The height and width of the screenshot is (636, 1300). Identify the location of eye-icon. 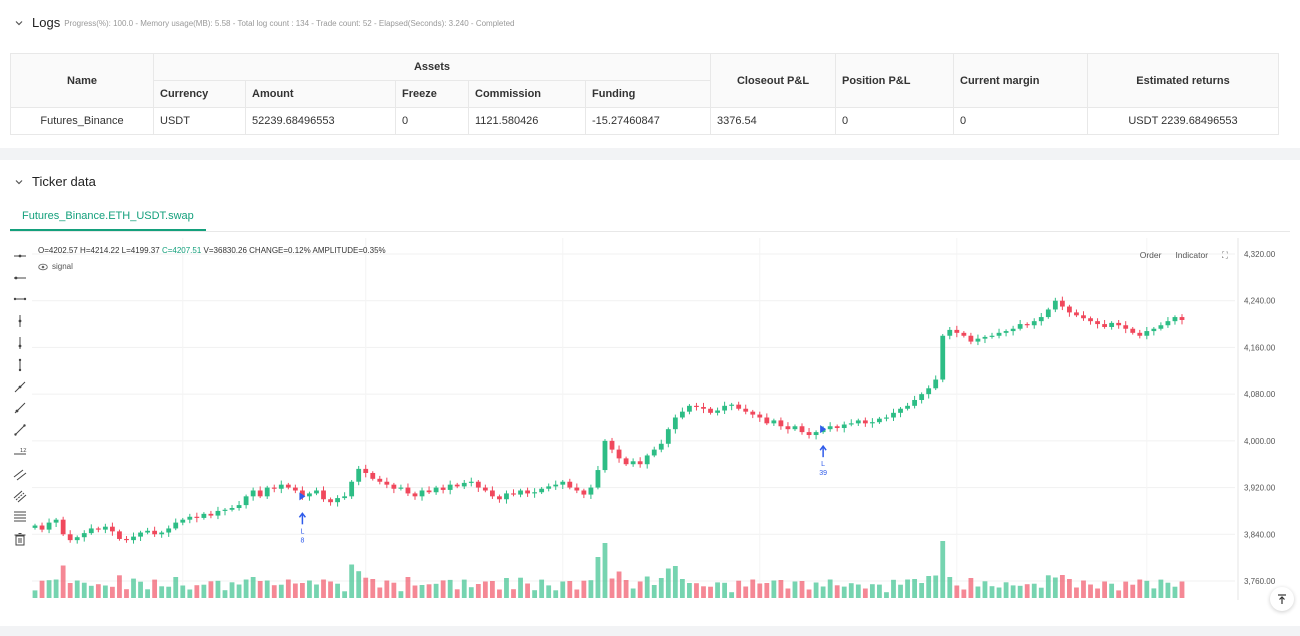
(43, 267).